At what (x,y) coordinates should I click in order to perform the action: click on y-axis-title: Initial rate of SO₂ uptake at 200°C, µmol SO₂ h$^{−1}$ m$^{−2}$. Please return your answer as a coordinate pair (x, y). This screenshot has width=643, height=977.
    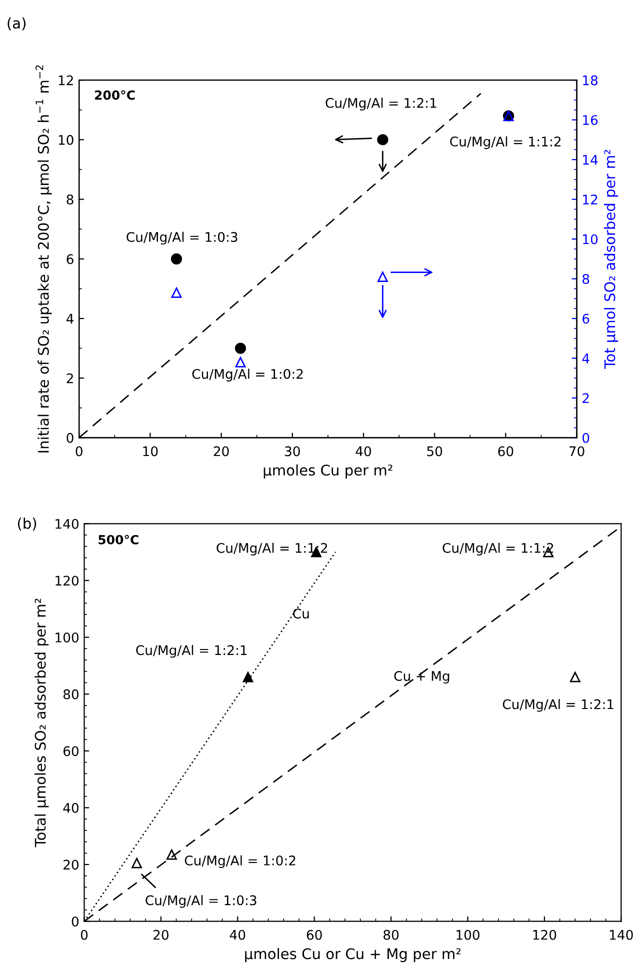
    Looking at the image, I should click on (44, 258).